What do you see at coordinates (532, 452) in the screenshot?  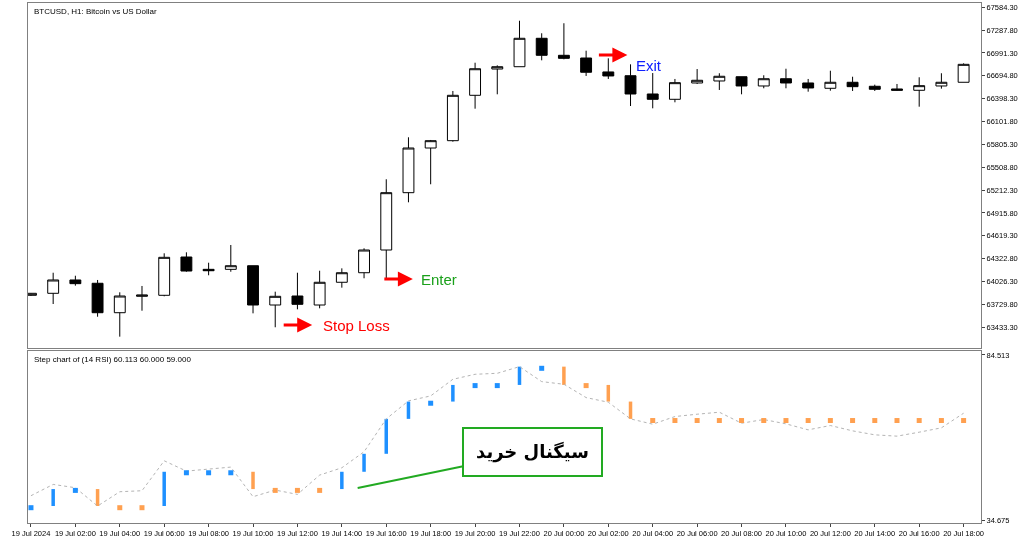 I see `annotation: سیگنال خرید` at bounding box center [532, 452].